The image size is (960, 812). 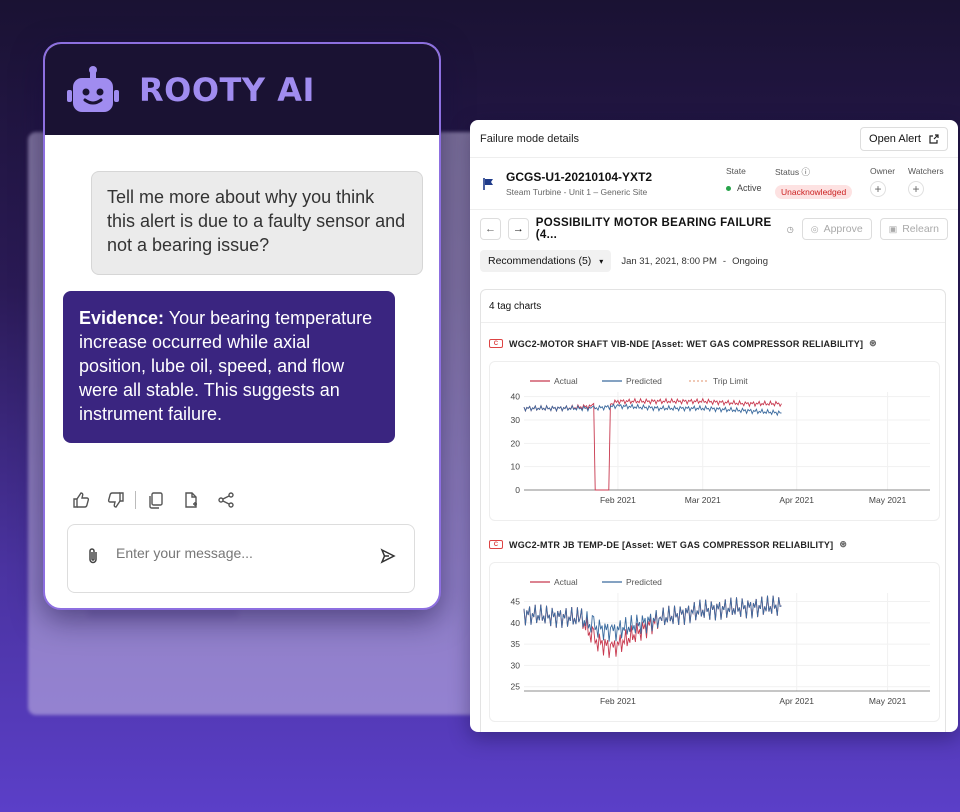 I want to click on chevron-down-icon: ▾, so click(x=601, y=261).